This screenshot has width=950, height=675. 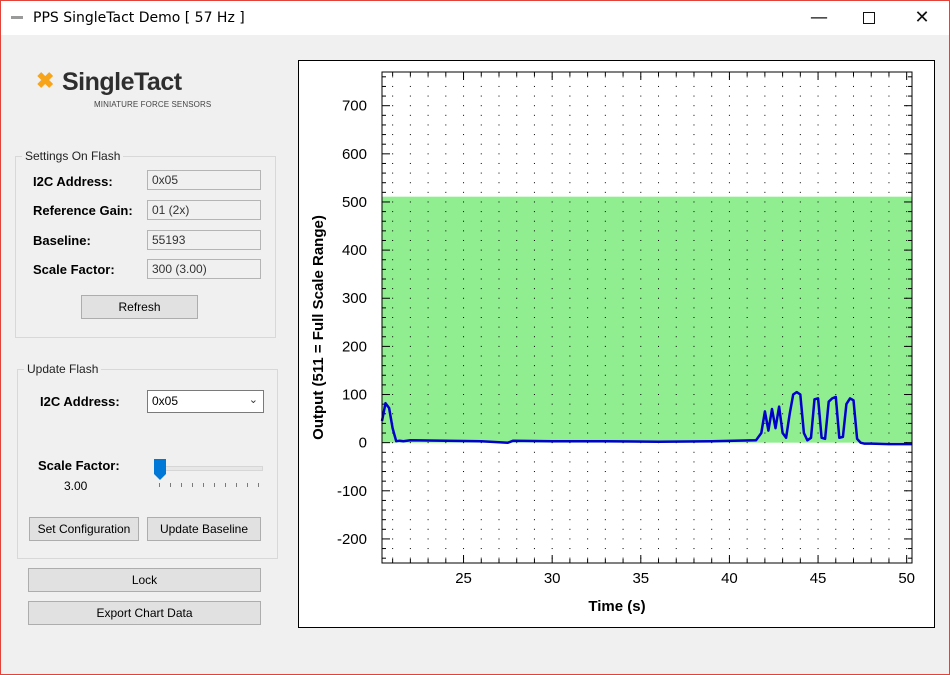 I want to click on update-i2c-selected-value: 0x05, so click(x=165, y=401).